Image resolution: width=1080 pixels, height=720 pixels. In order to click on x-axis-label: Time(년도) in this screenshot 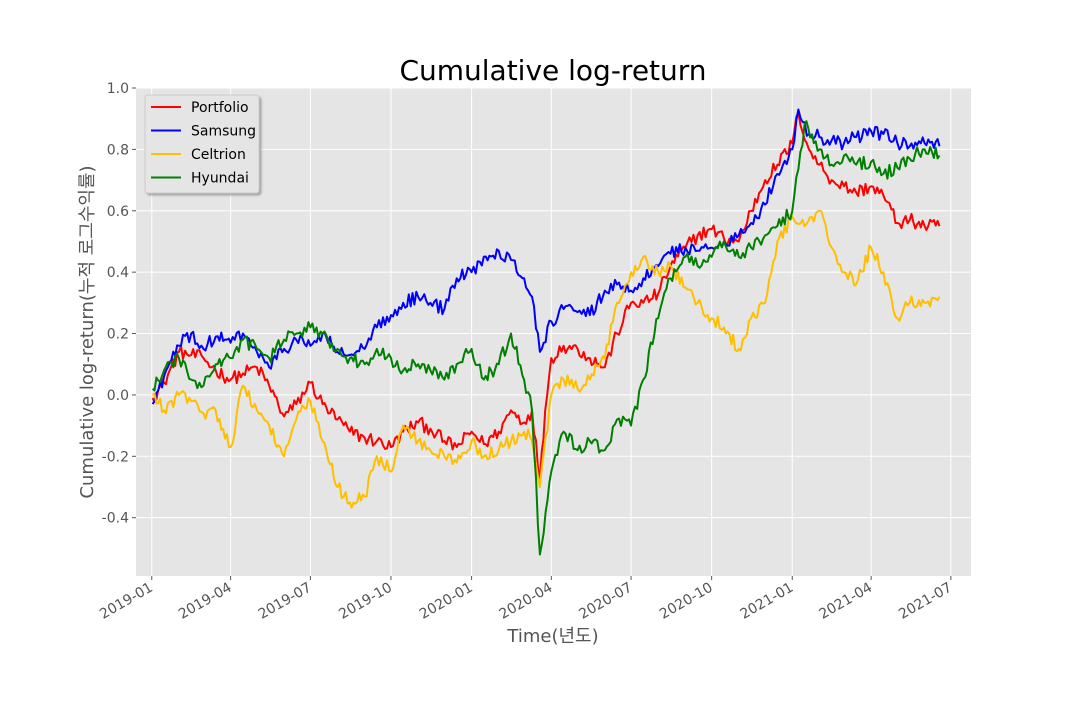, I will do `click(552, 636)`.